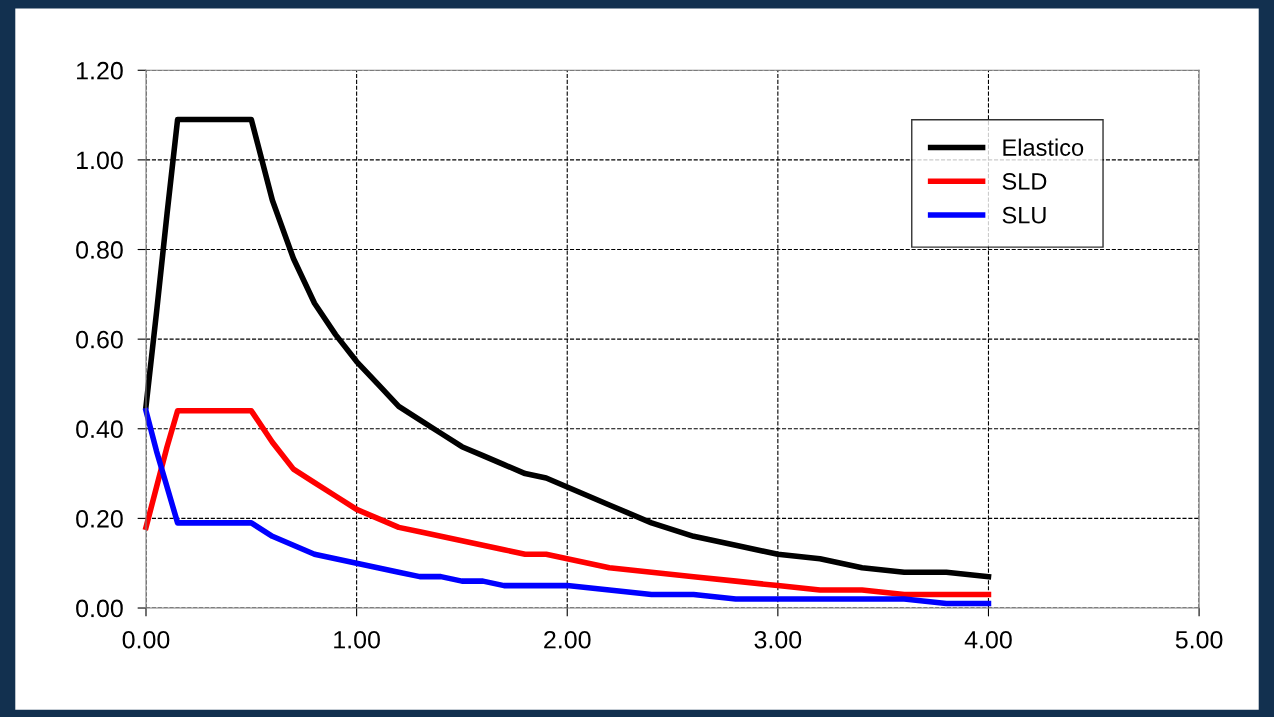 Image resolution: width=1274 pixels, height=717 pixels. Describe the element at coordinates (988, 639) in the screenshot. I see `x-tick-label: 4.00` at that location.